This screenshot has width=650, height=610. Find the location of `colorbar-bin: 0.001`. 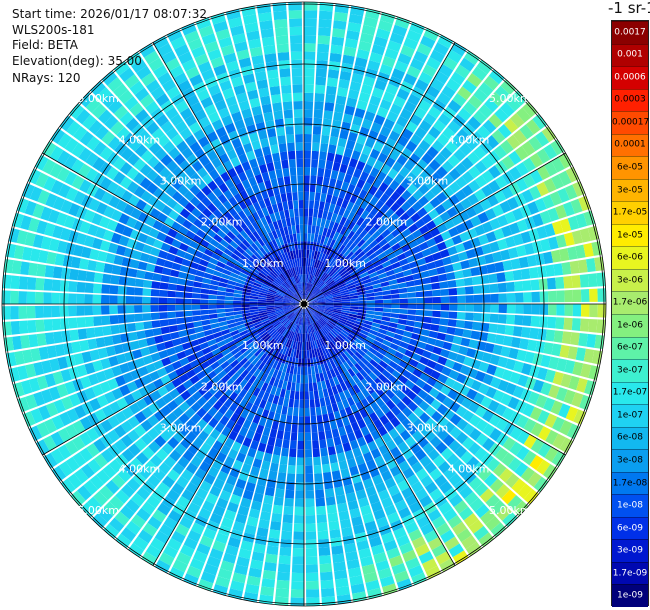

colorbar-bin: 0.001 is located at coordinates (630, 55).